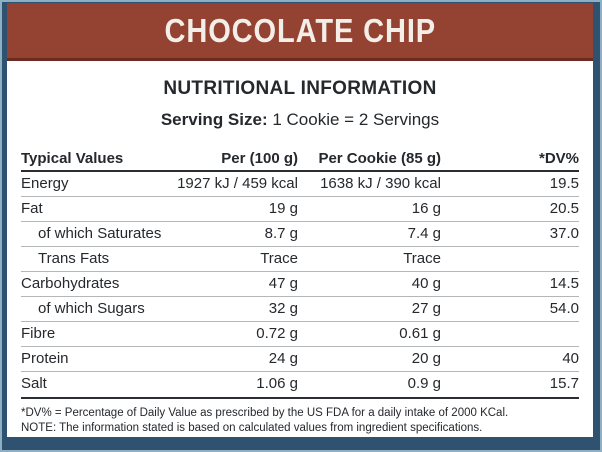  I want to click on per-100g-value: 1927 kJ / 459 kcal, so click(237, 183).